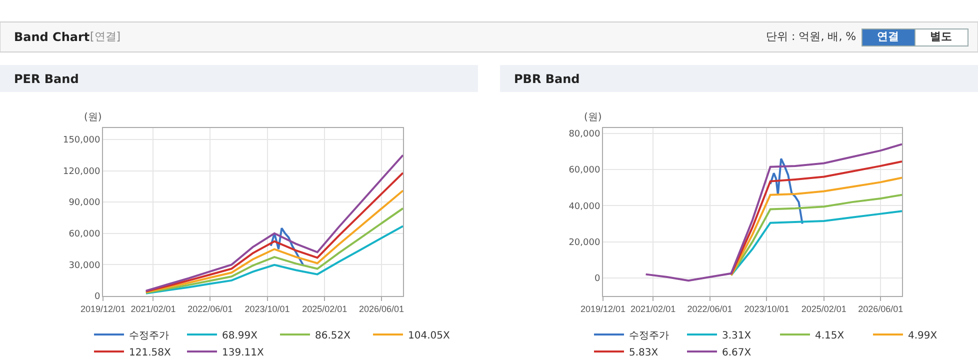  Describe the element at coordinates (240, 336) in the screenshot. I see `legend-label: 68.99X` at that location.